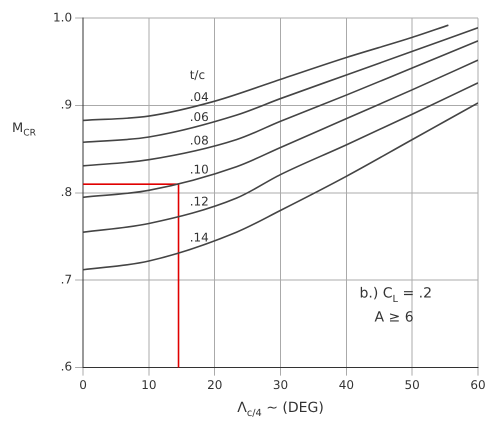 The image size is (498, 426). Describe the element at coordinates (280, 385) in the screenshot. I see `x-tick-label: 30` at that location.